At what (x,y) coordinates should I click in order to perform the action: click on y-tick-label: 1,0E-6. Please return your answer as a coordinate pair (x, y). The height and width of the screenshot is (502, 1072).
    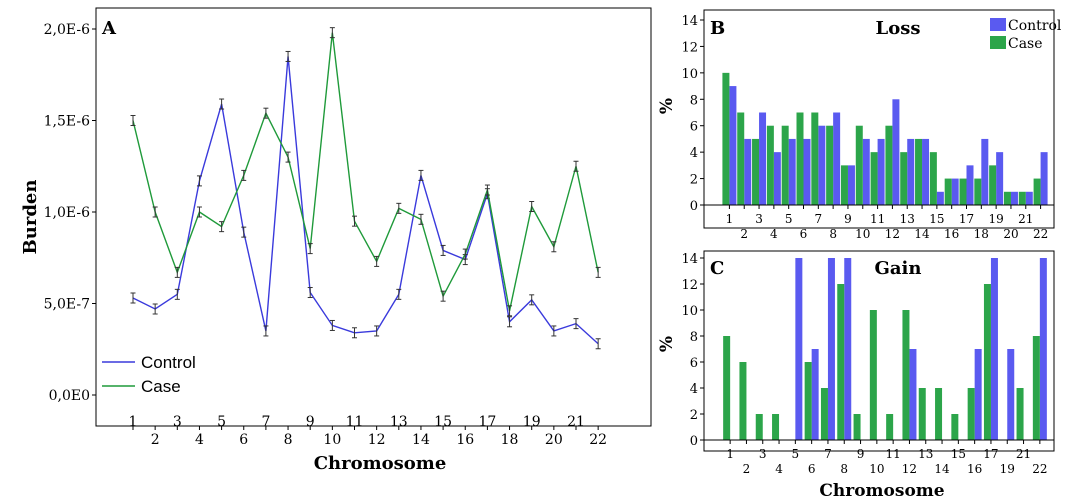
    Looking at the image, I should click on (67, 213).